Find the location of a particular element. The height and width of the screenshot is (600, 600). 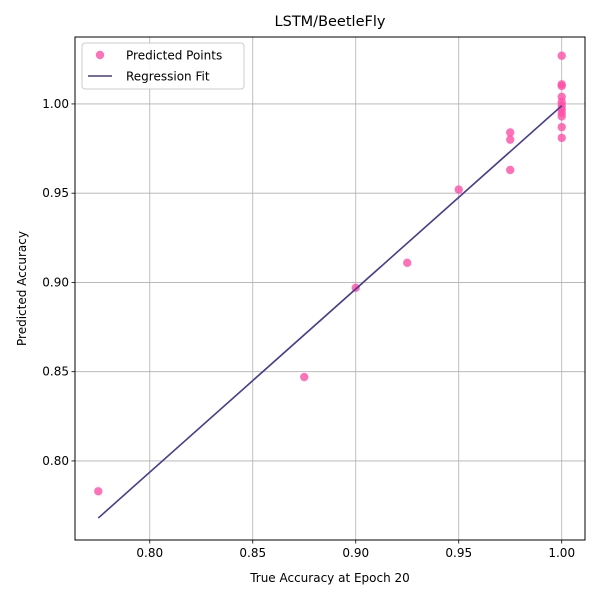

x-tick-label: 0.95 is located at coordinates (458, 553).